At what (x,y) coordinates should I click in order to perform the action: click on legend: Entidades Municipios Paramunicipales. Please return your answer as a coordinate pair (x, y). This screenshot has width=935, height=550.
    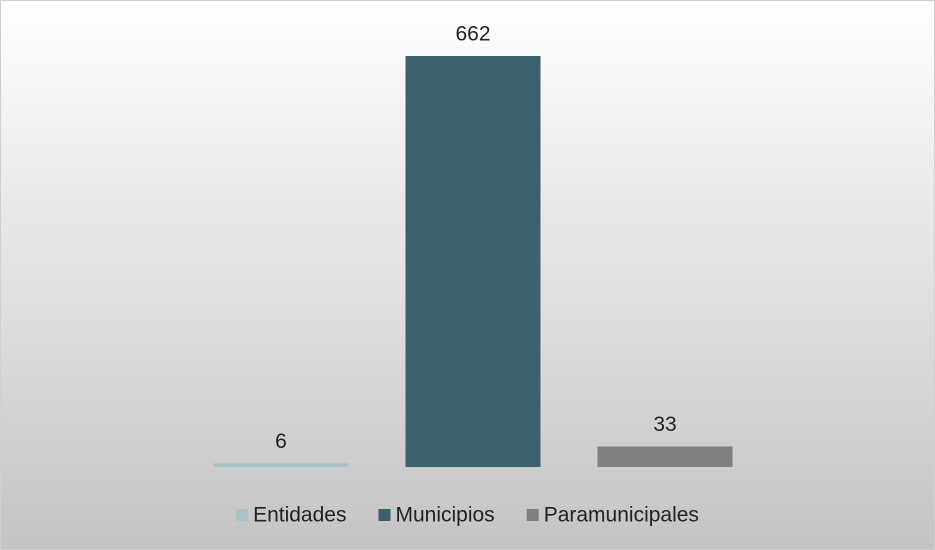
    Looking at the image, I should click on (467, 515).